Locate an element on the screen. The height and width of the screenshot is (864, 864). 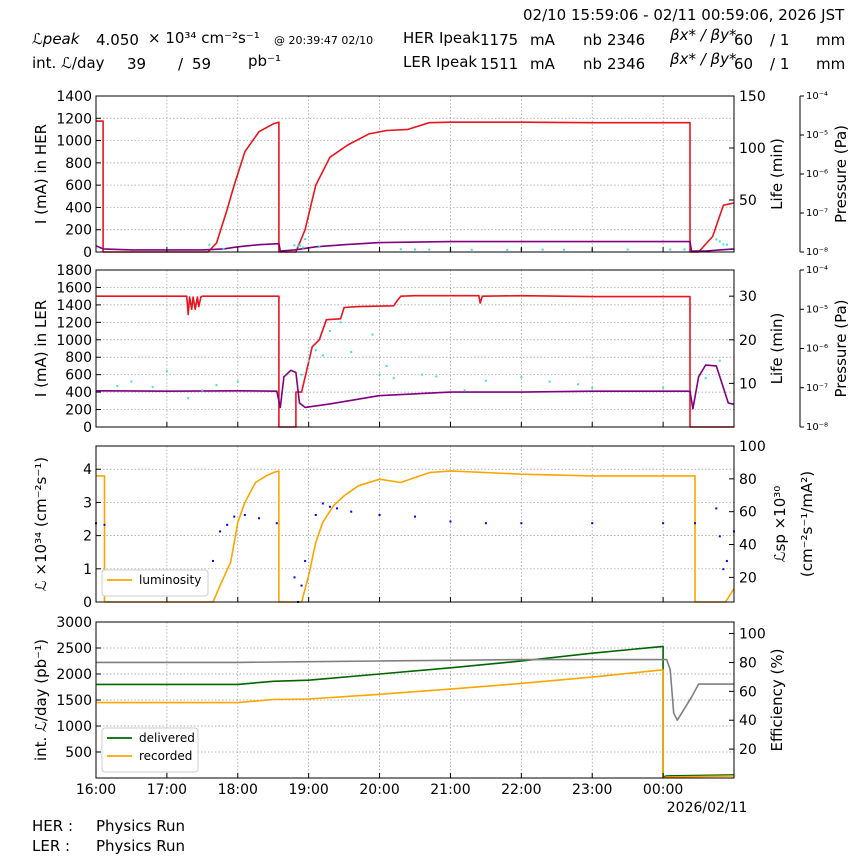
integrated-efficiency-line is located at coordinates (415, 690).